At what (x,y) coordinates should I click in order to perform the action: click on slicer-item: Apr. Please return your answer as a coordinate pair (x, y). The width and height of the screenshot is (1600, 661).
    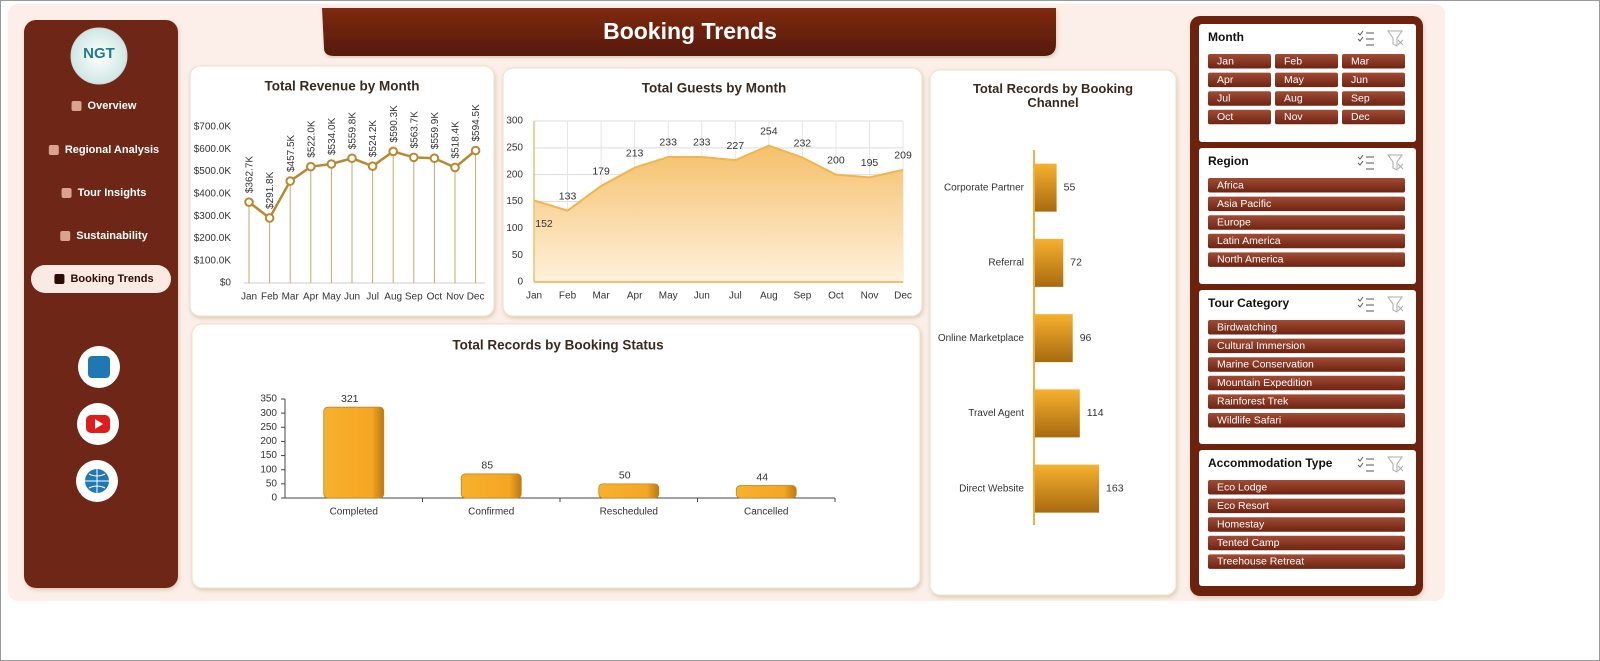
    Looking at the image, I should click on (1225, 80).